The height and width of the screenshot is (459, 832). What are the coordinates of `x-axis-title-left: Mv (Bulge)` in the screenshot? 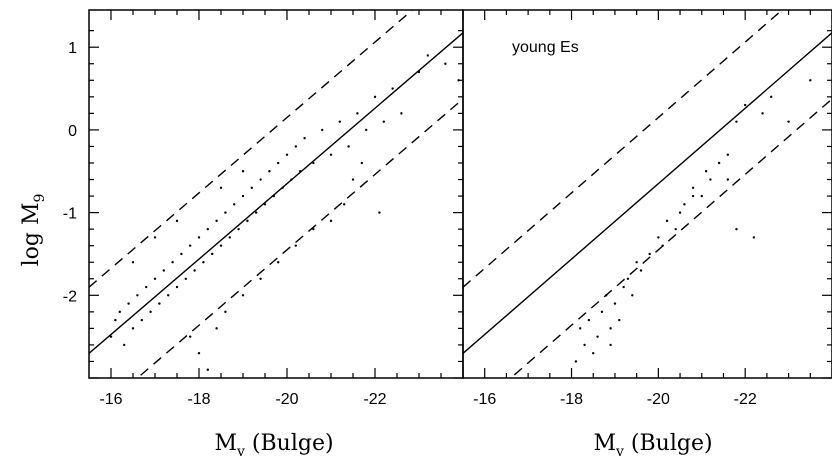 It's located at (273, 445).